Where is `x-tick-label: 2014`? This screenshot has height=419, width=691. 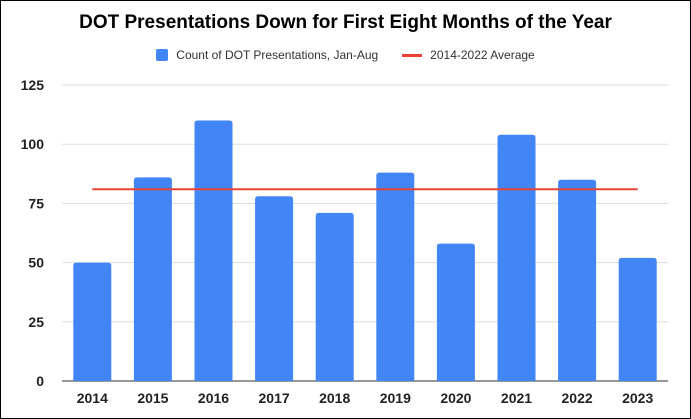 x-tick-label: 2014 is located at coordinates (92, 398).